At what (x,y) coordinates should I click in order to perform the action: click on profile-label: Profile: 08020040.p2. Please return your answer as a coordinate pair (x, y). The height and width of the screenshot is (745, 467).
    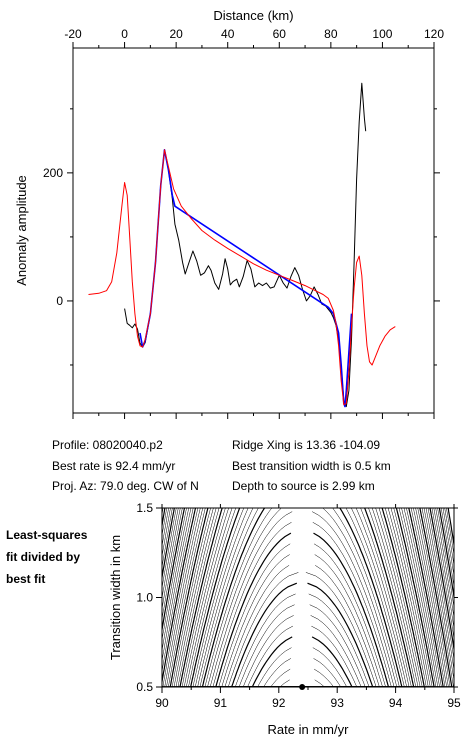
    Looking at the image, I should click on (107, 445).